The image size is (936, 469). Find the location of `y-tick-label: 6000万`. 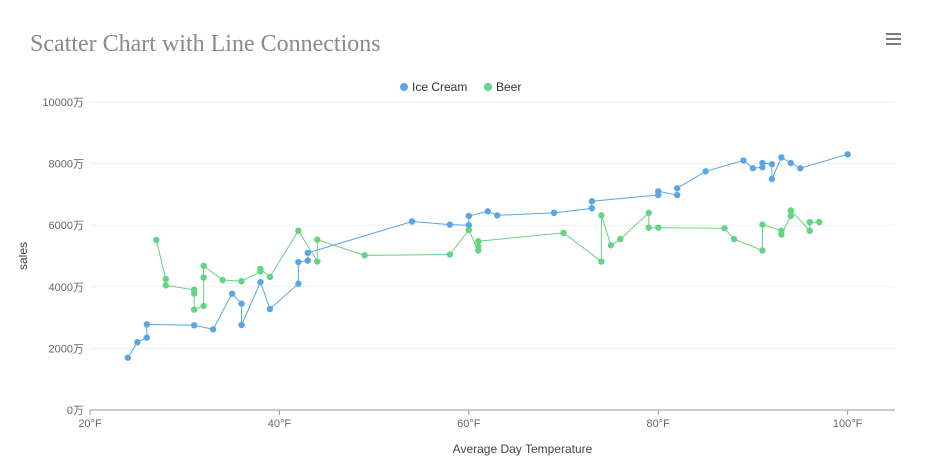

y-tick-label: 6000万 is located at coordinates (66, 226).